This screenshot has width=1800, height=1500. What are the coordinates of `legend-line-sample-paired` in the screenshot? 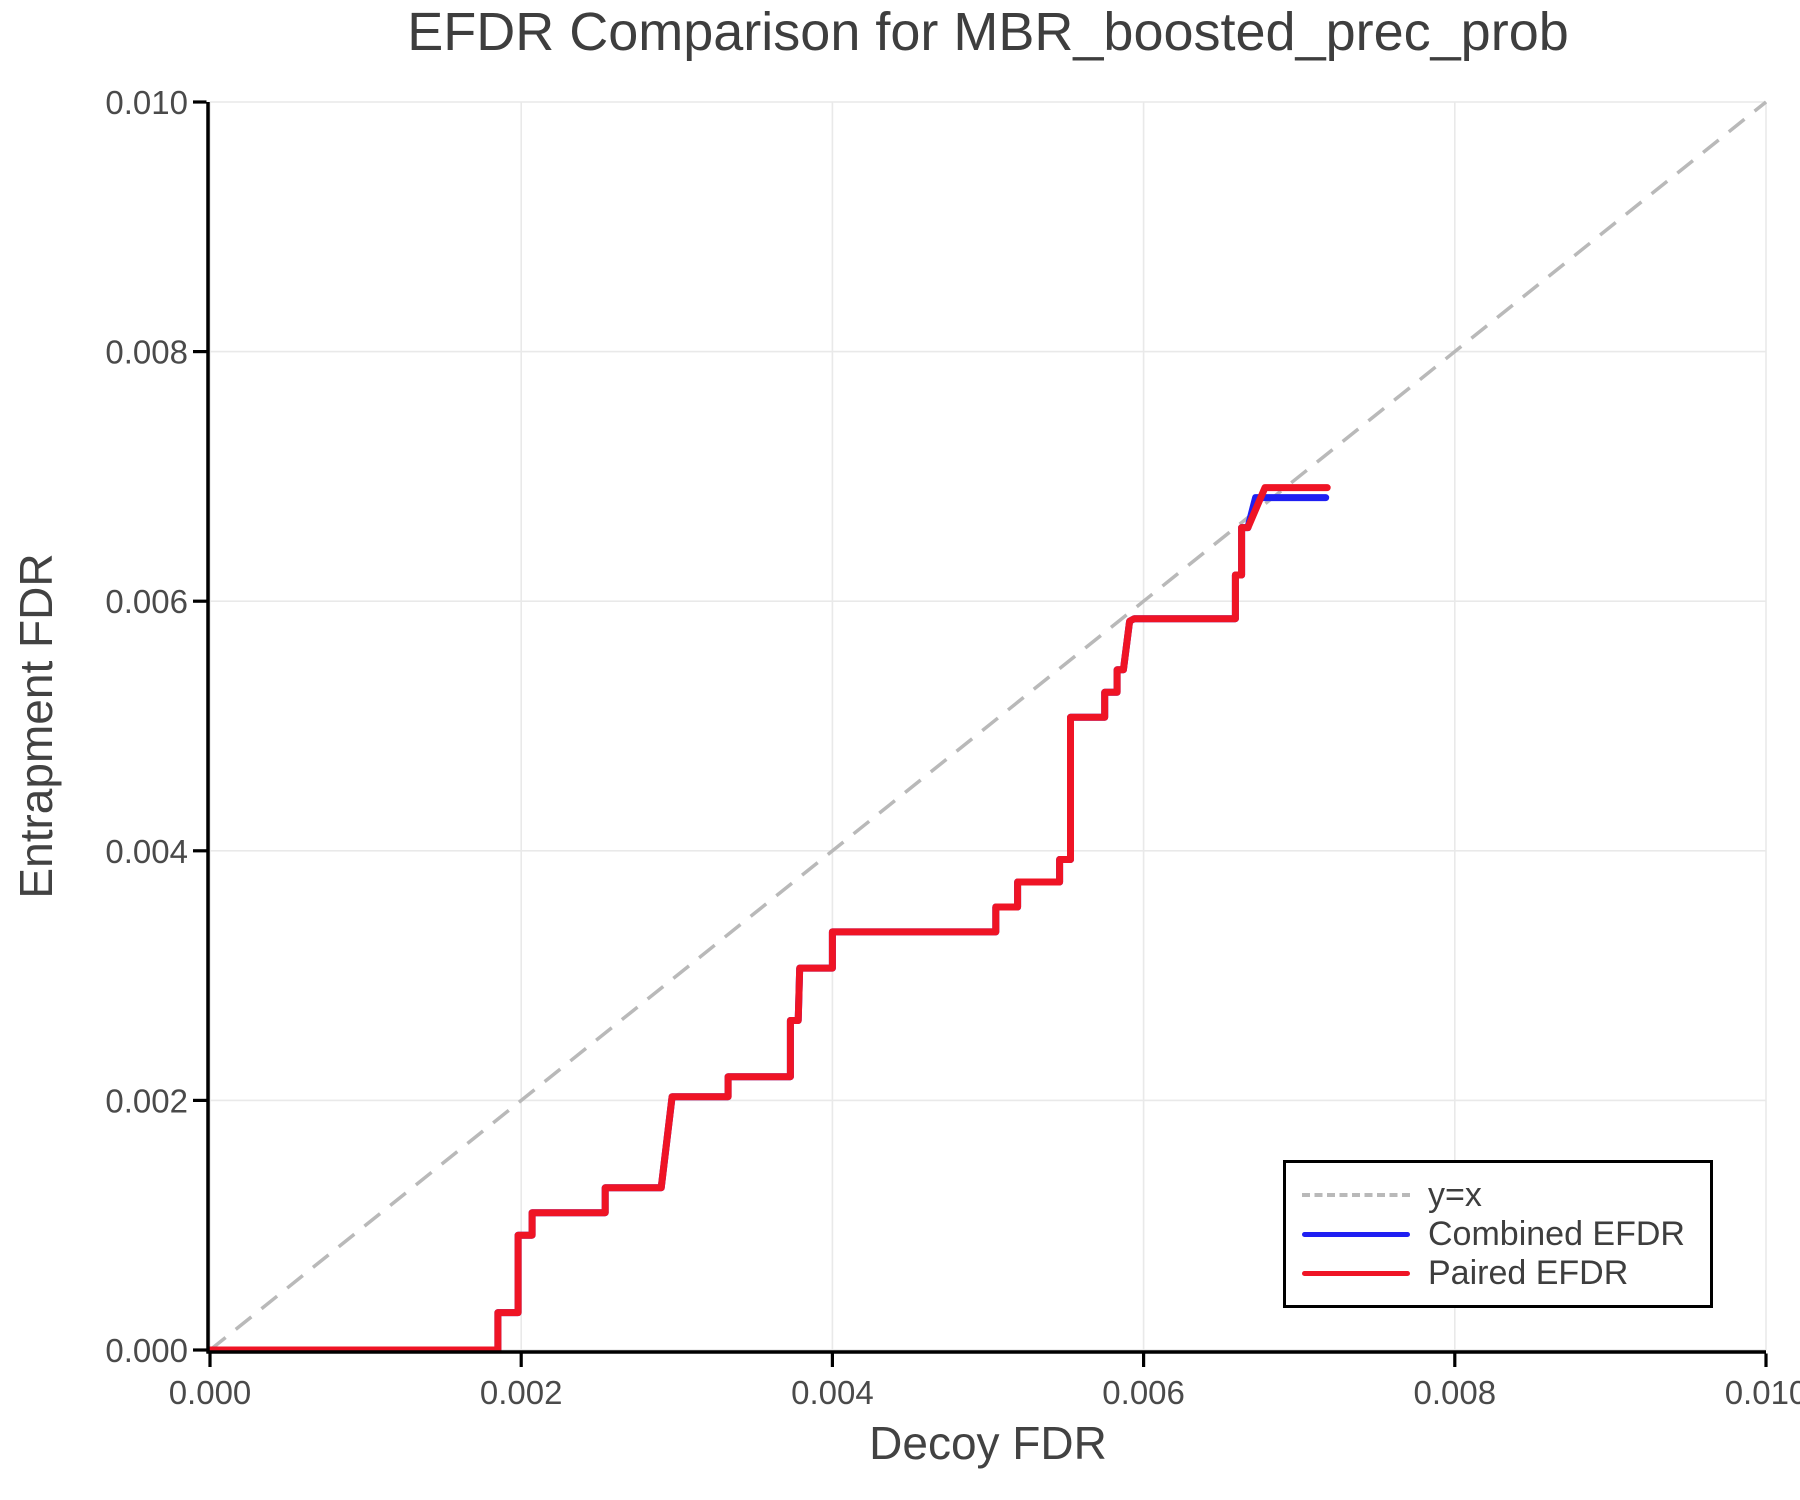 It's located at (1356, 1273).